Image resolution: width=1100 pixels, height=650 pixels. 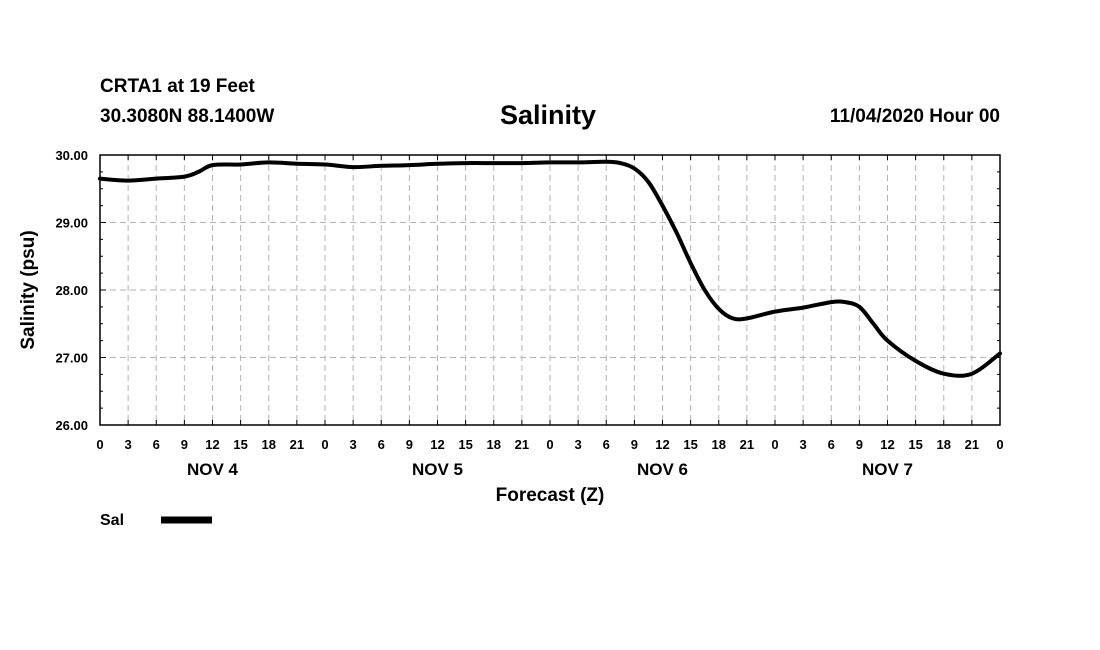 I want to click on day-label: NOV 5, so click(x=437, y=469).